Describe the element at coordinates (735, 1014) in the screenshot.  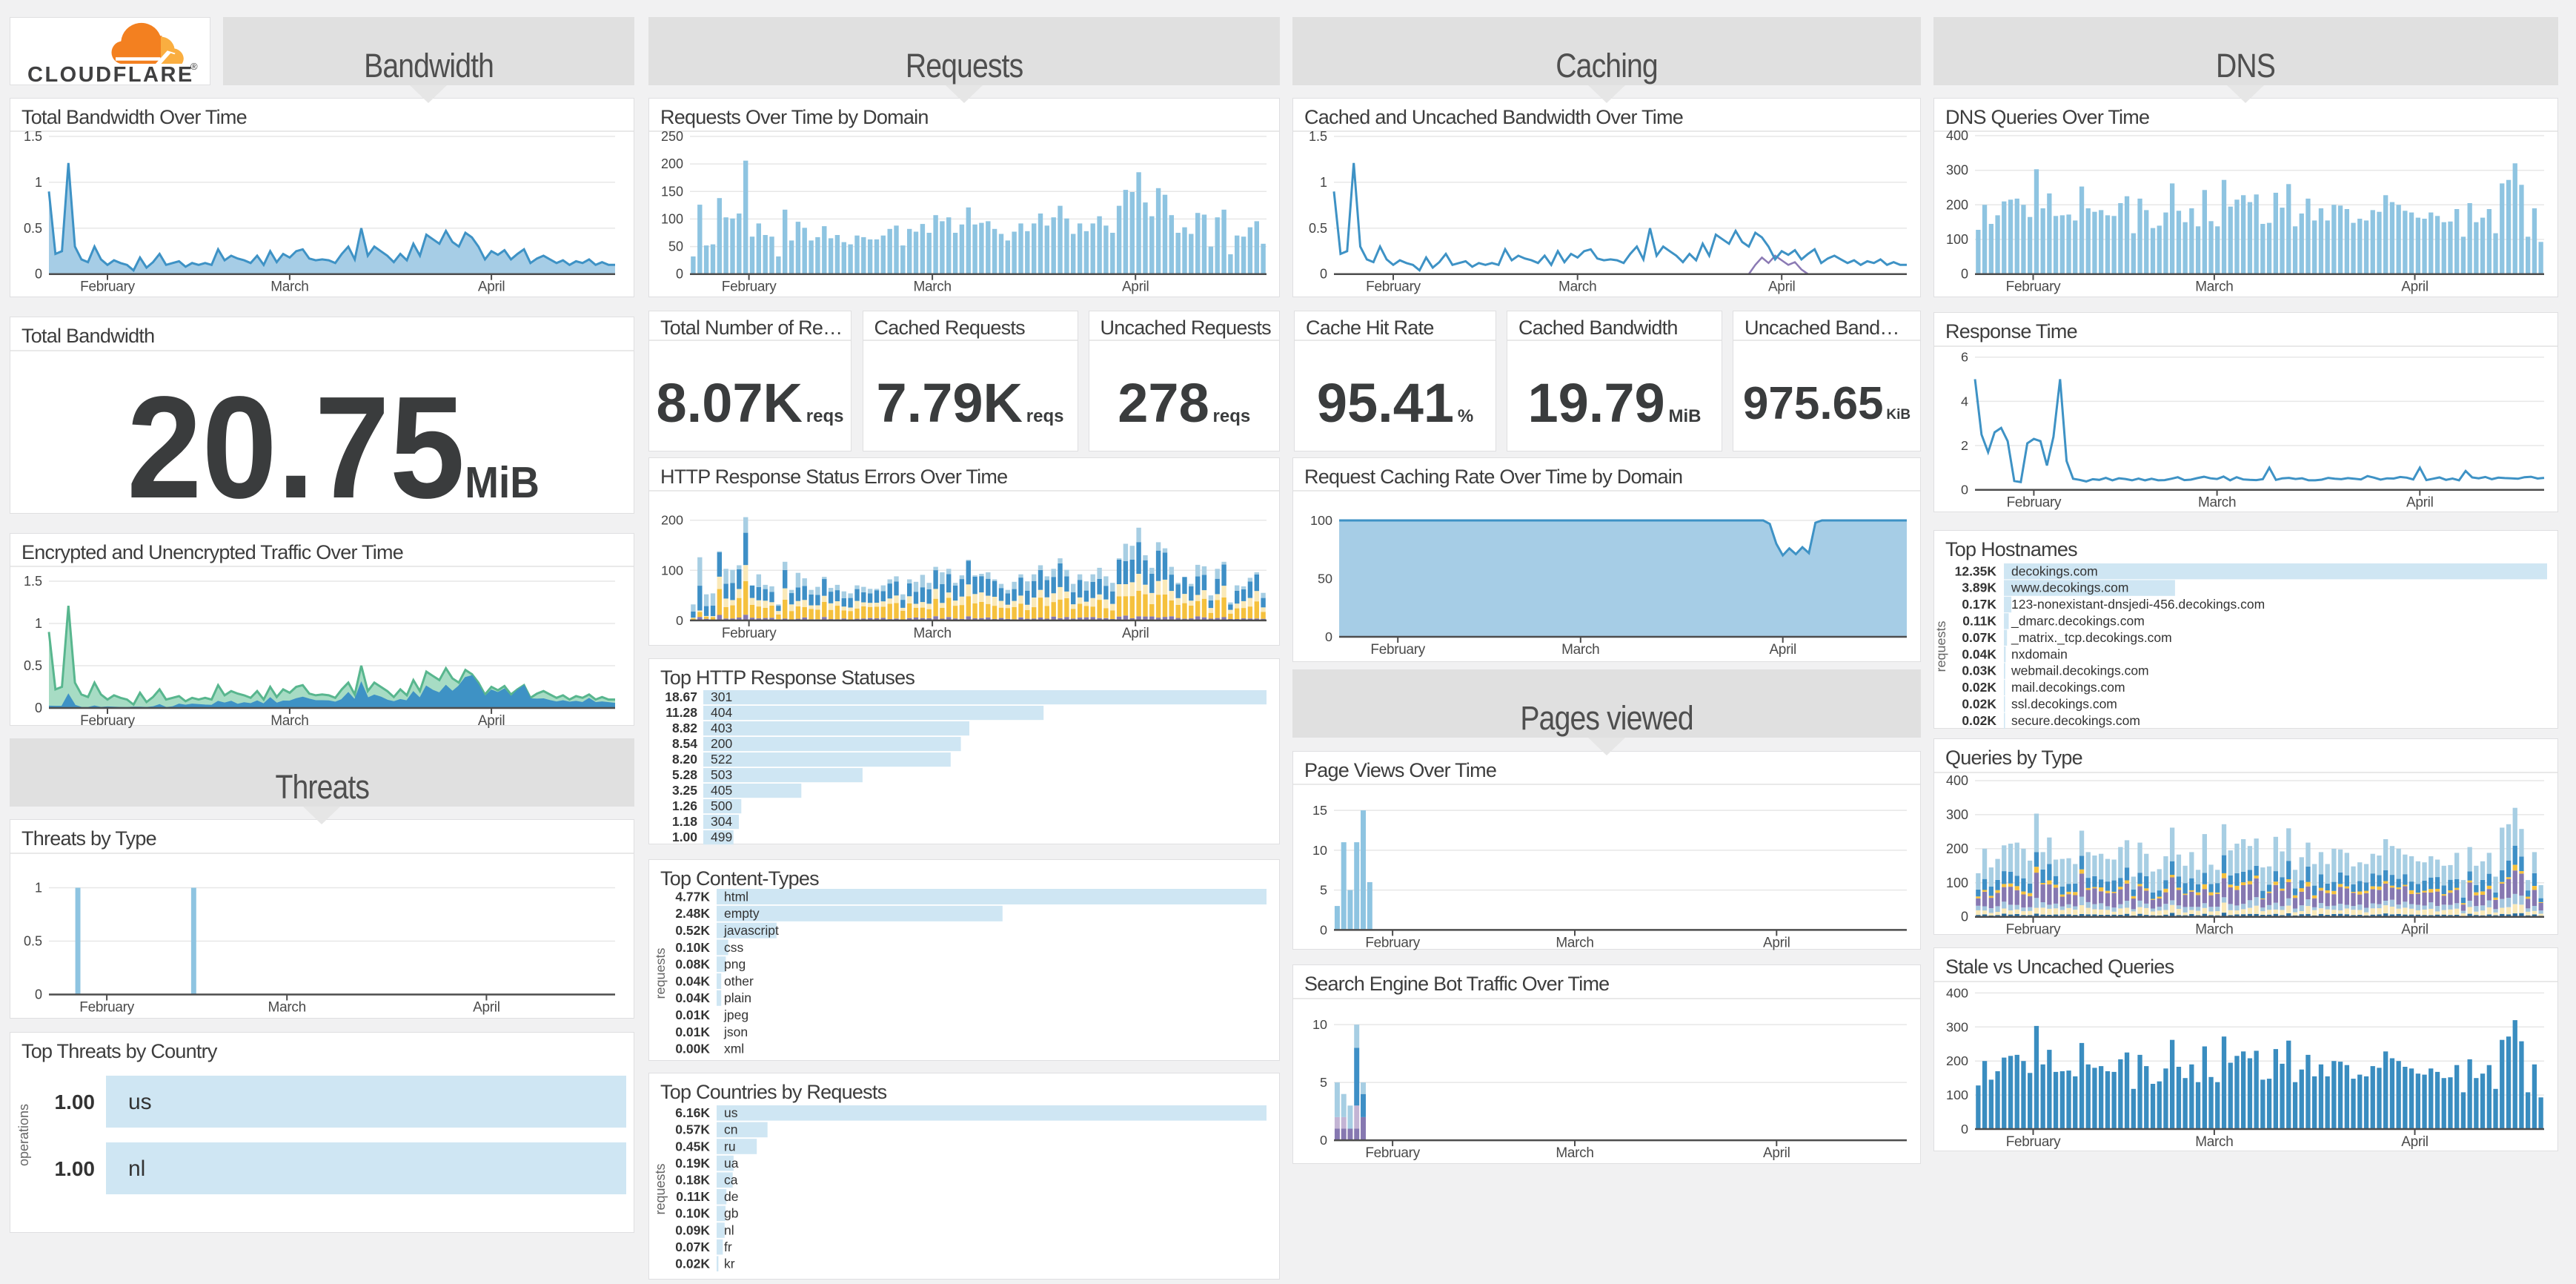
I see `svg-text: jpeg` at that location.